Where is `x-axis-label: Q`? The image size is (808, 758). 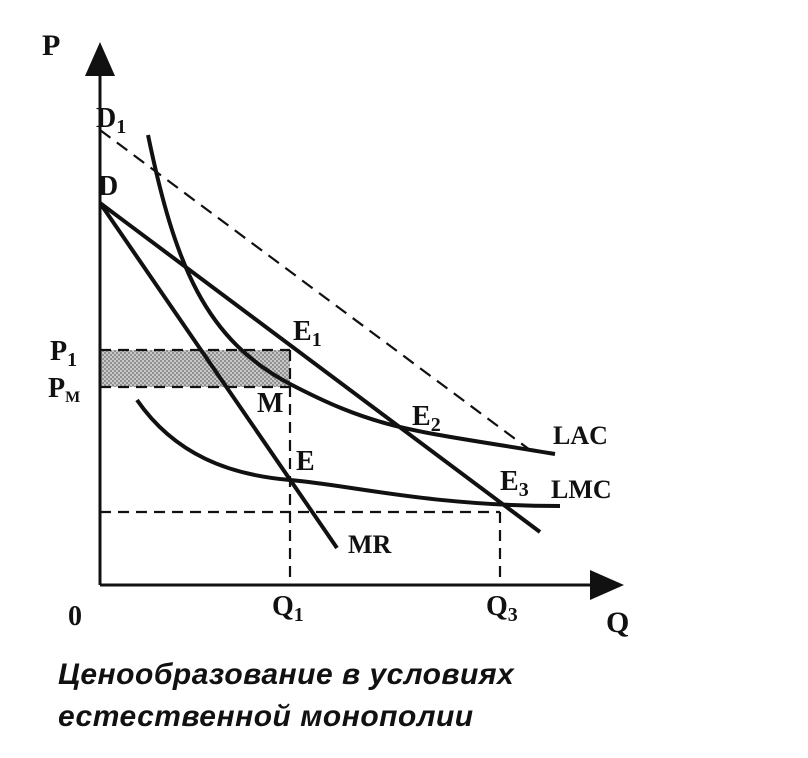
x-axis-label: Q is located at coordinates (617, 622).